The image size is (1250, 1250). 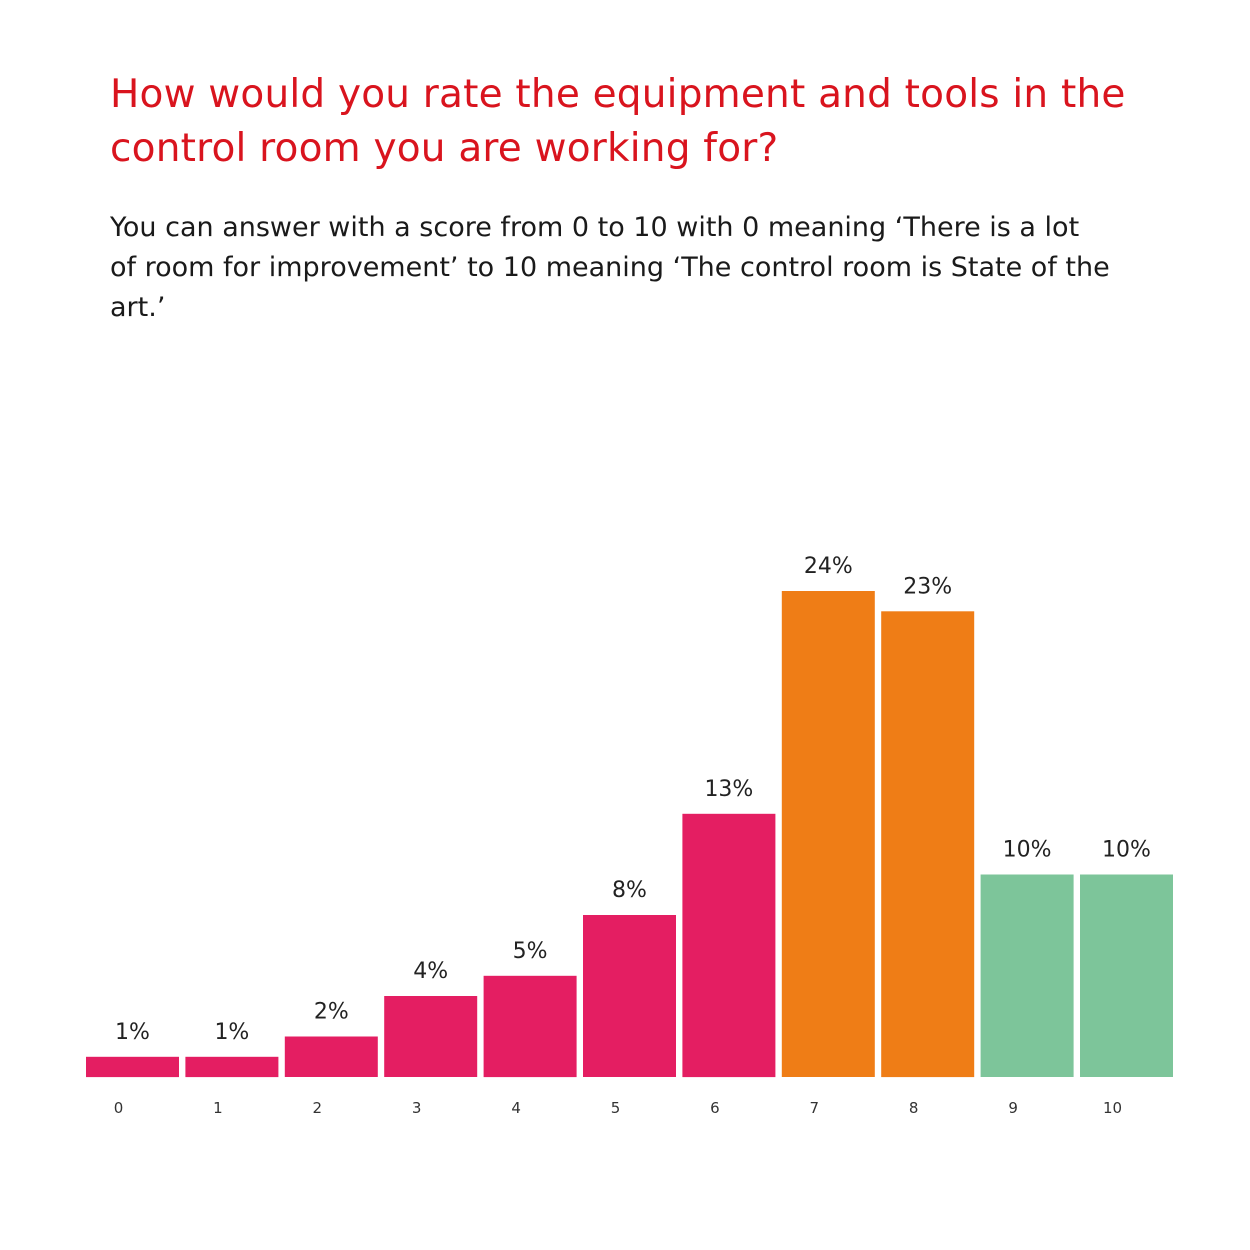 I want to click on value-label-9: 10%, so click(x=1027, y=850).